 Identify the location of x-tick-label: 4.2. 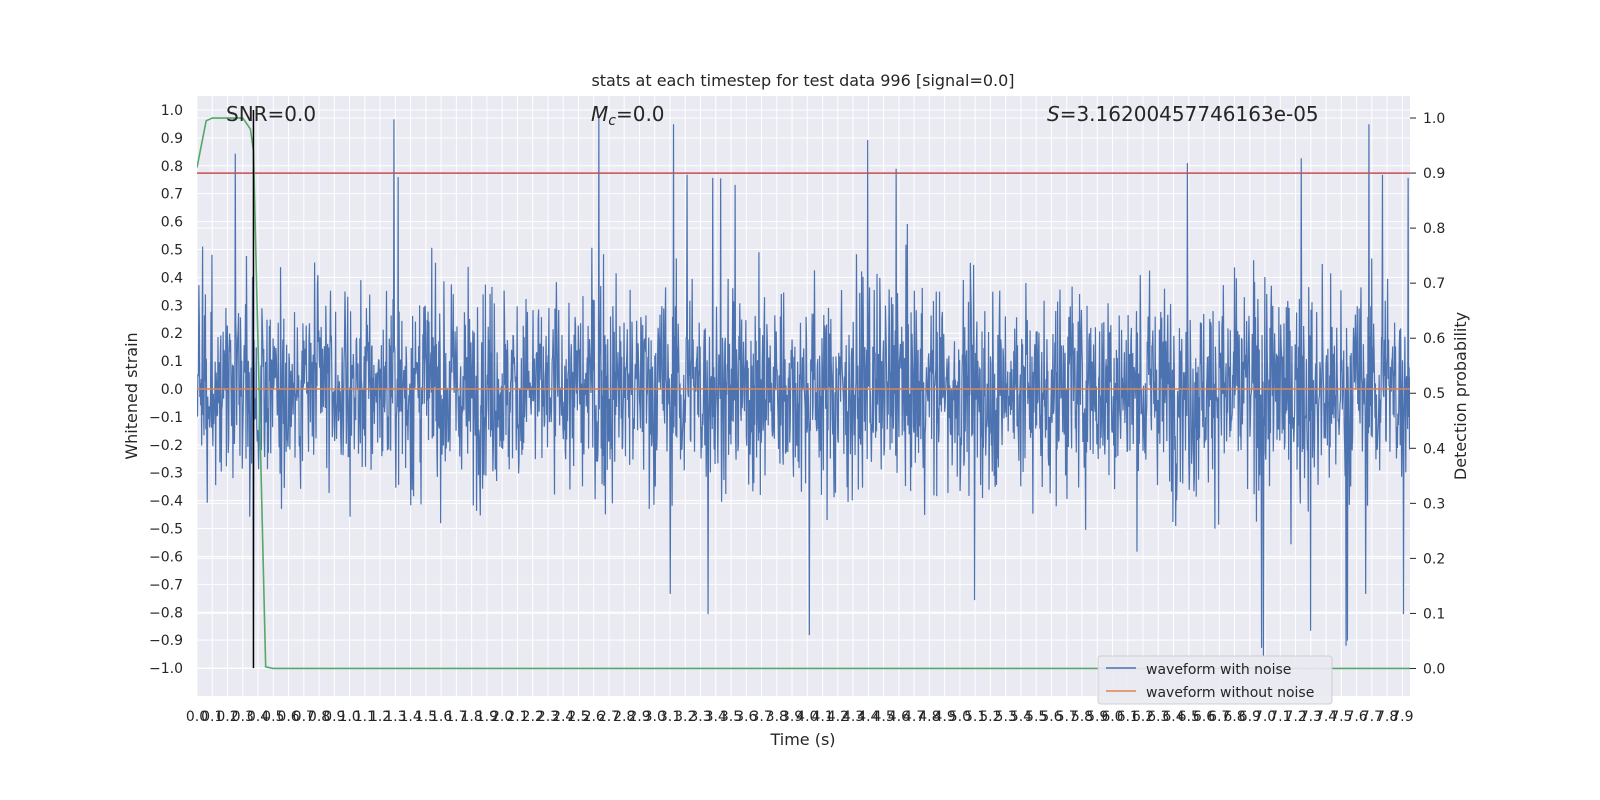
(838, 717).